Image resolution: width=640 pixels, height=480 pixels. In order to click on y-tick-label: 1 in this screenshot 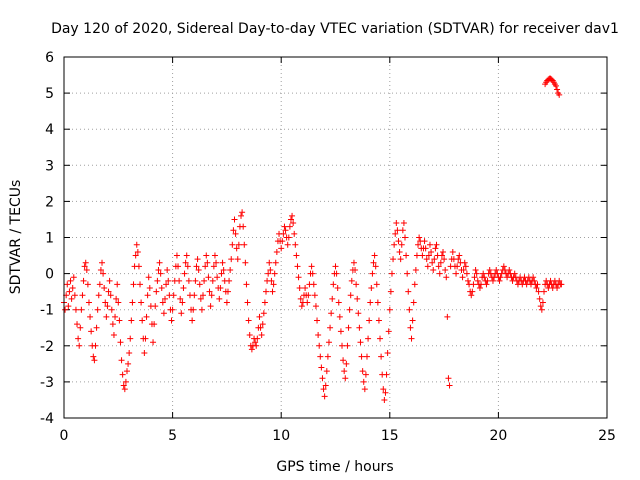, I will do `click(49, 239)`.